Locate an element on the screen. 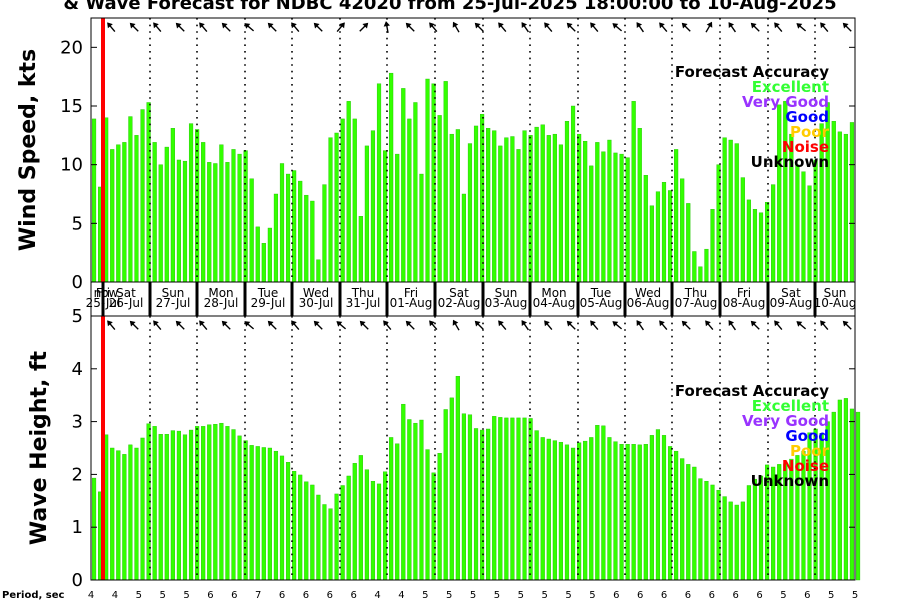 The height and width of the screenshot is (600, 900). y-tick-label: 1 is located at coordinates (77, 527).